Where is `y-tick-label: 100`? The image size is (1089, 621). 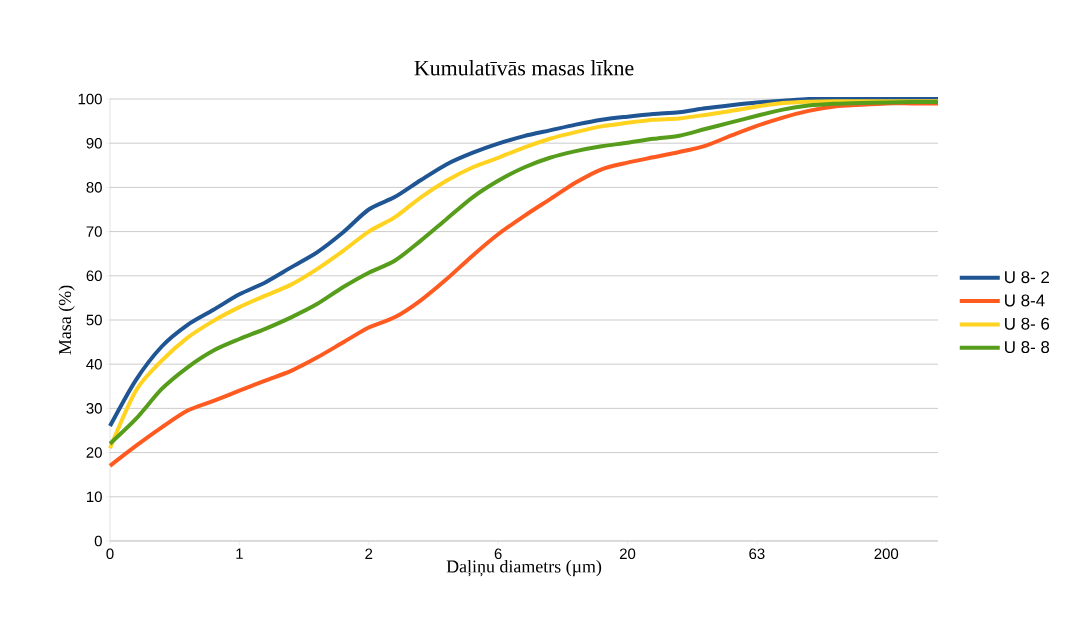
y-tick-label: 100 is located at coordinates (90, 99).